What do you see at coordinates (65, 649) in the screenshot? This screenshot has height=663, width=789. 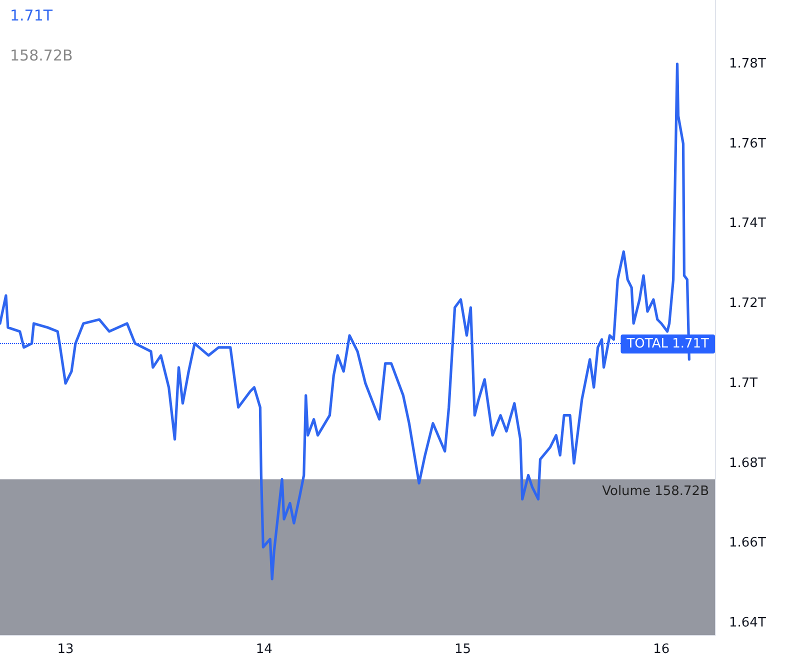 I see `x-tick-label: 13` at bounding box center [65, 649].